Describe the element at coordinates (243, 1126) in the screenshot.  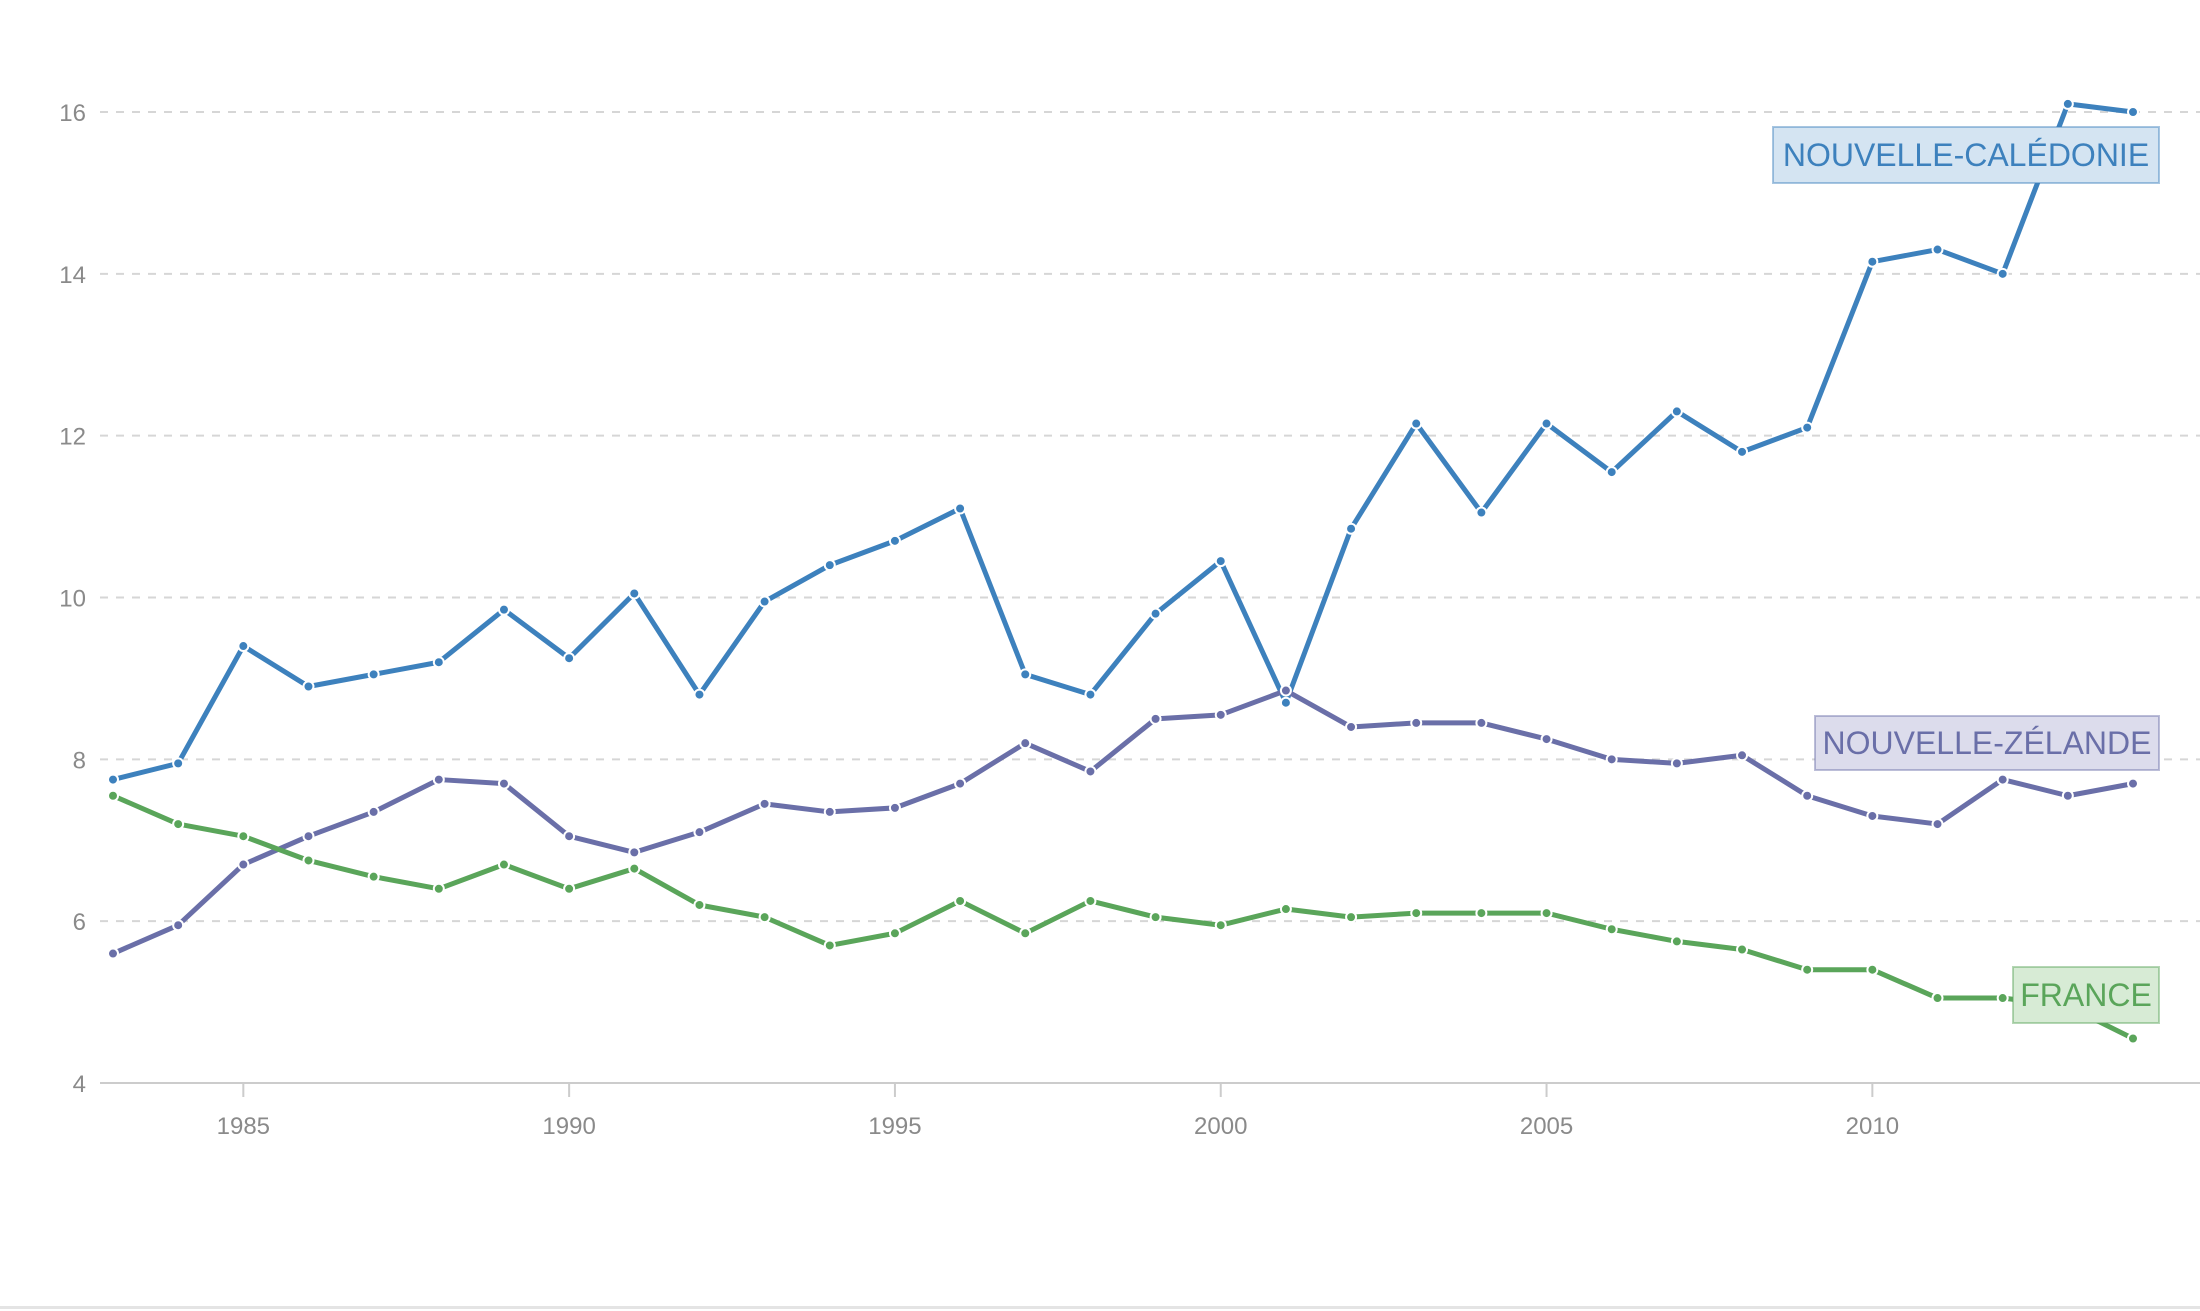
I see `x-tick-label: 1985` at that location.